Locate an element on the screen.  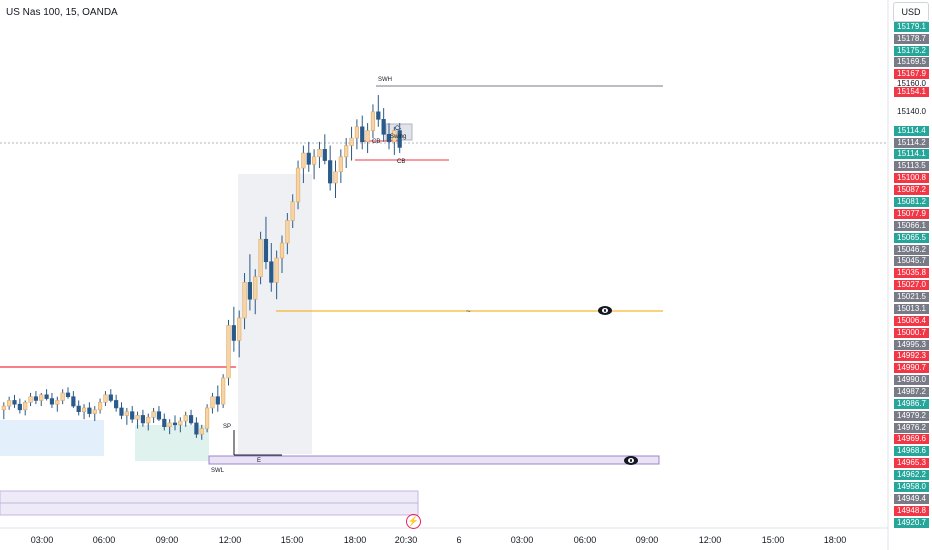
time-tick-label: 06:00 is located at coordinates (104, 540).